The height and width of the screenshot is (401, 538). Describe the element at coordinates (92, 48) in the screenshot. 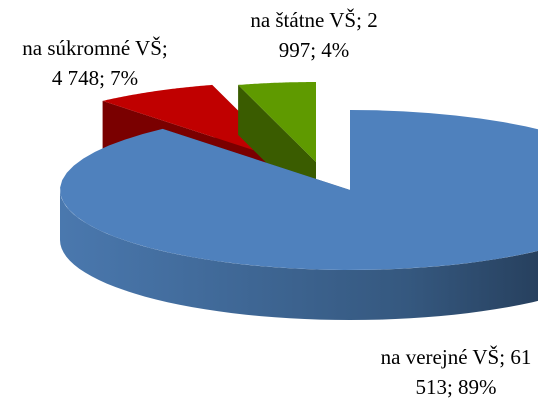

I see `label-part: na súkromné VŠ` at that location.